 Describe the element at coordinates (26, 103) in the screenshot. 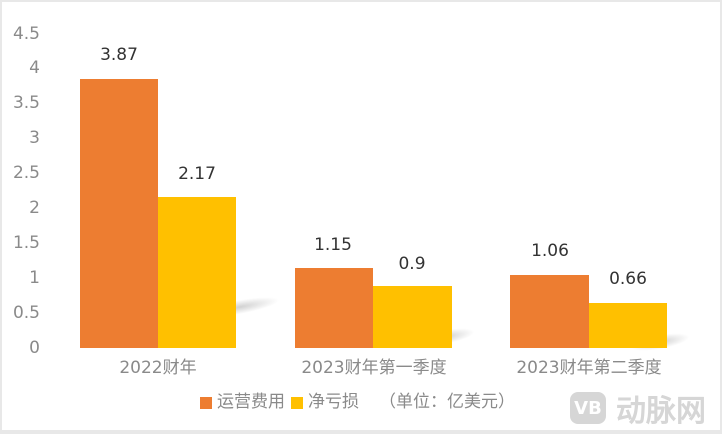

I see `y-tick: 3.5` at that location.